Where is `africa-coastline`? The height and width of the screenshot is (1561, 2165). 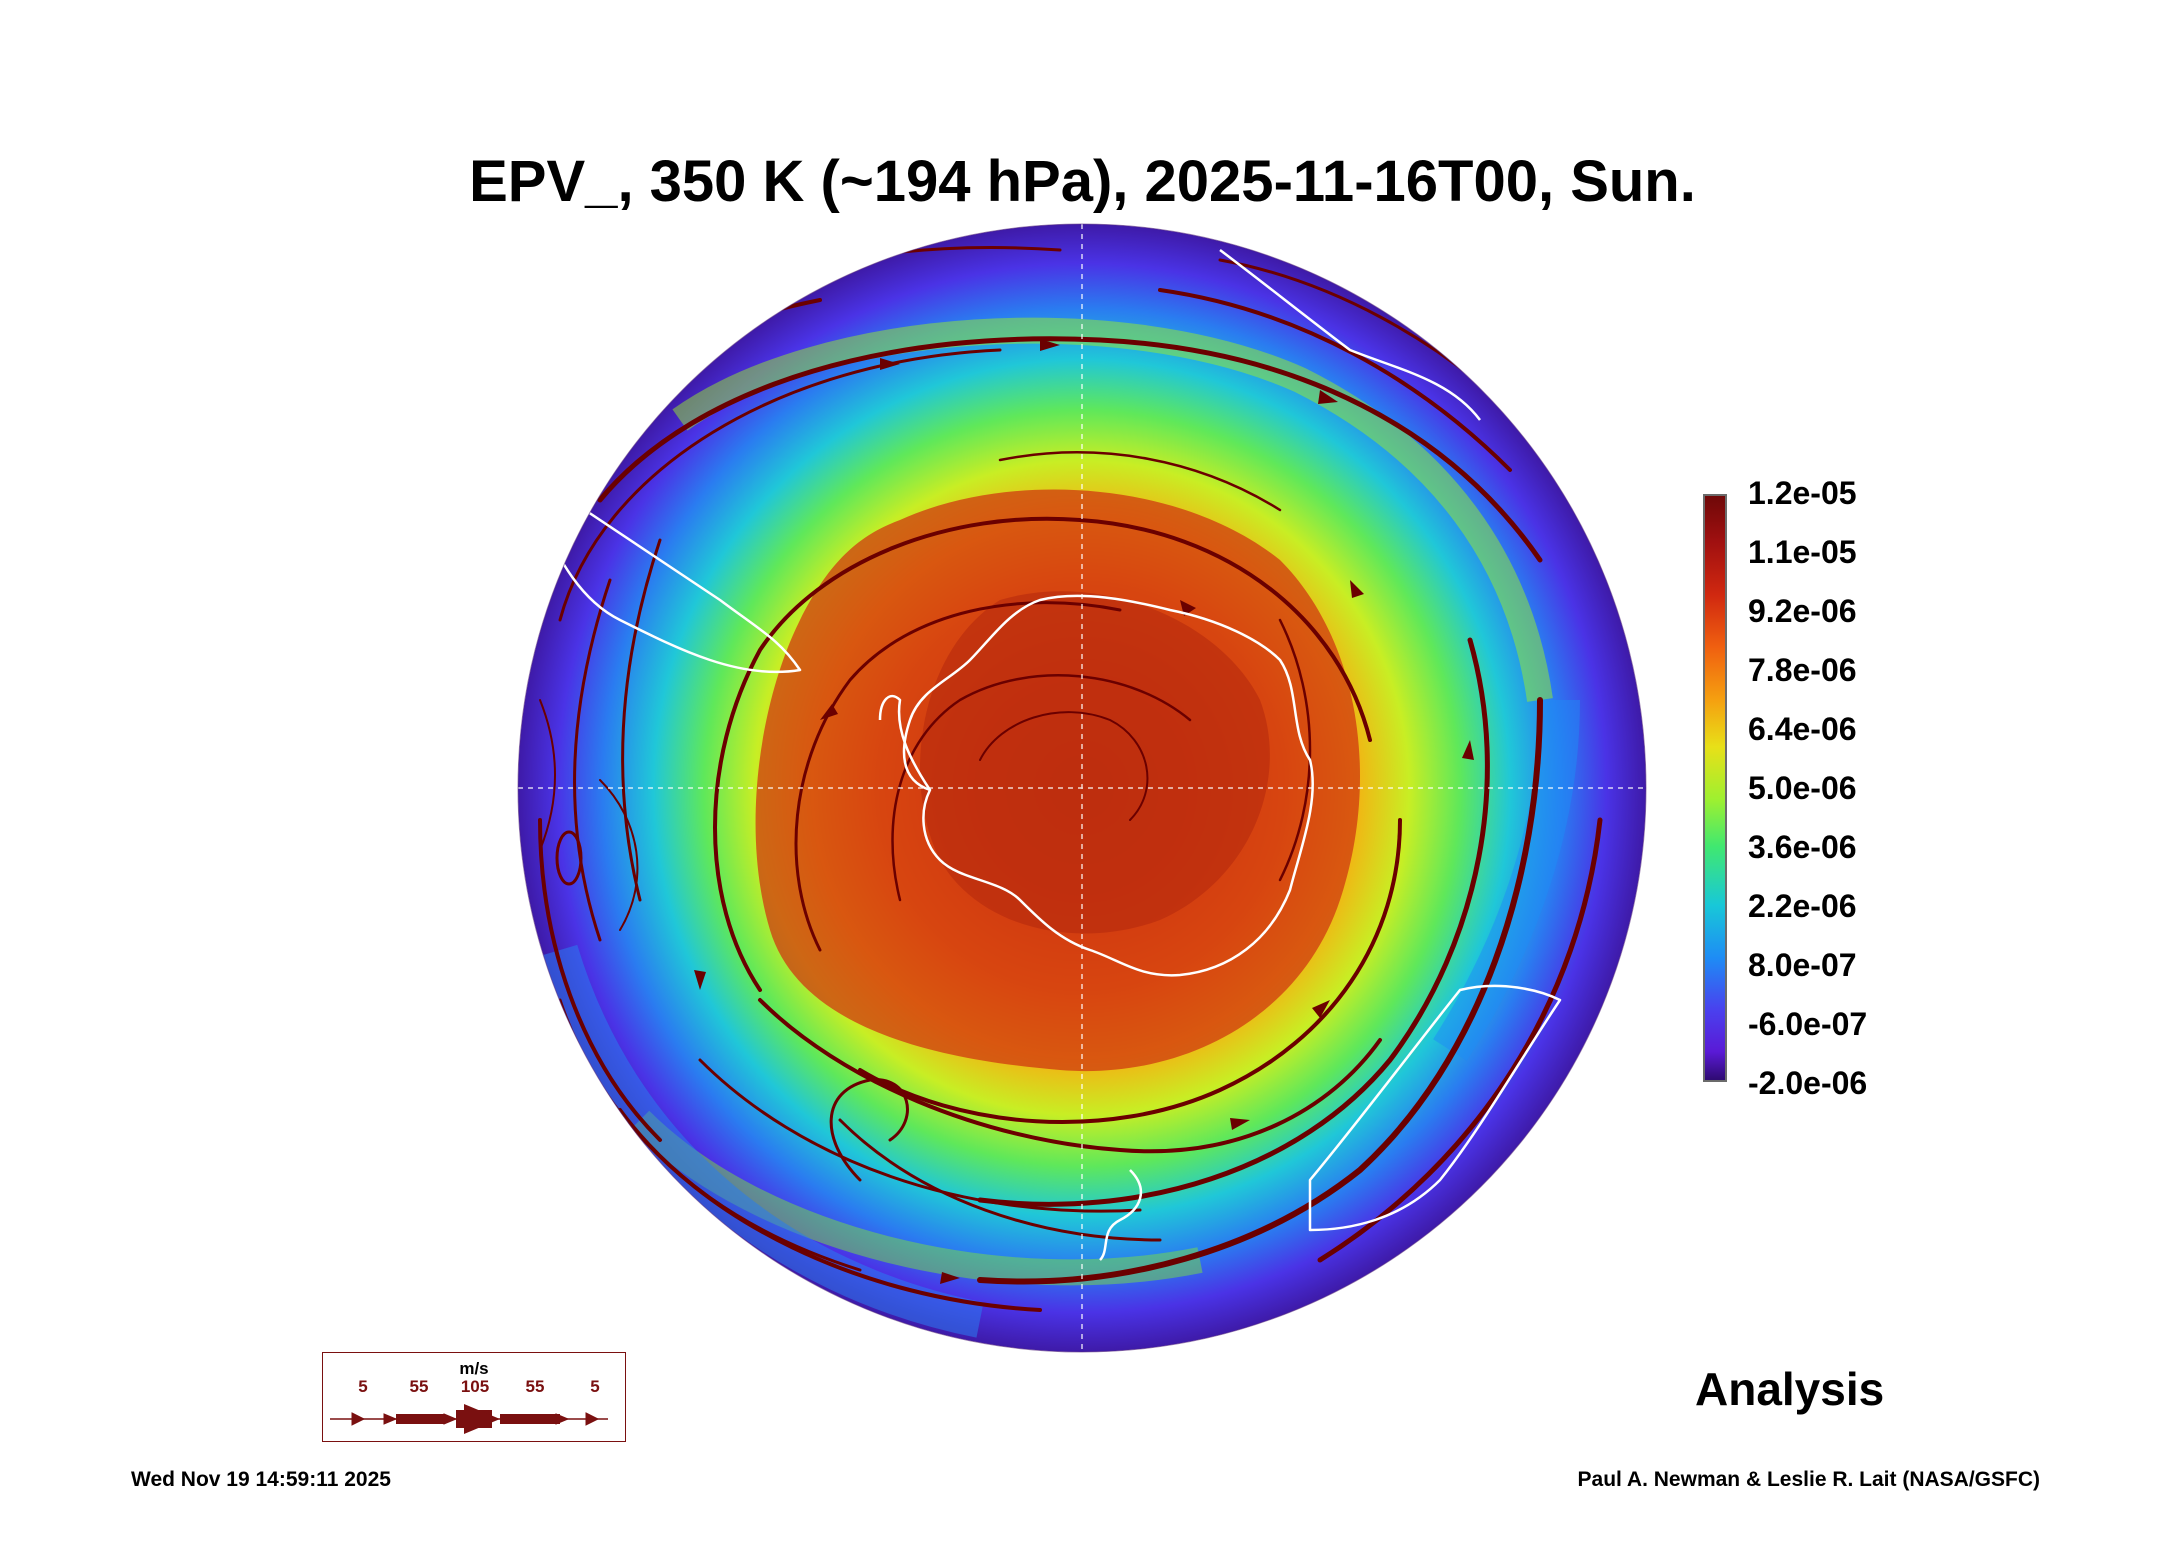
africa-coastline is located at coordinates (1350, 335).